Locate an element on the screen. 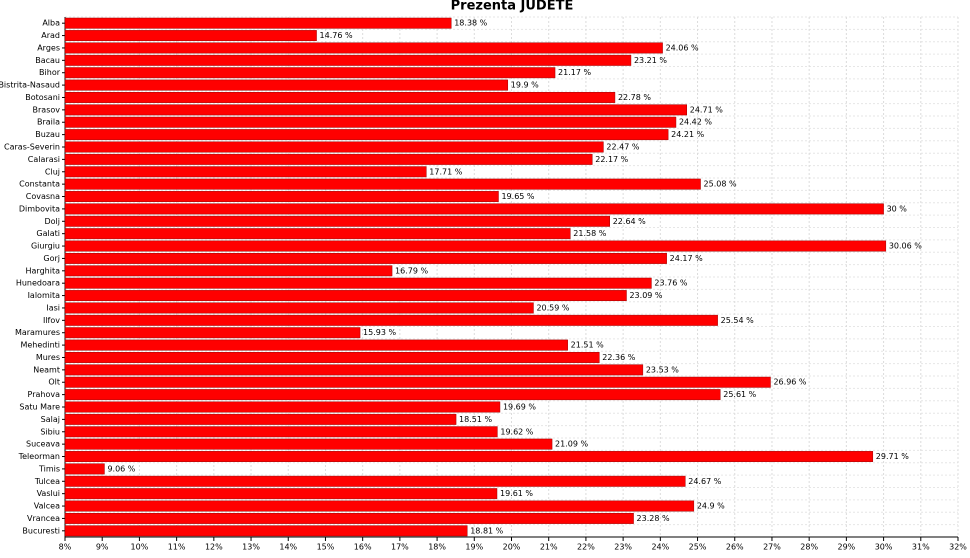 The image size is (970, 558). value-label: 22.47 % is located at coordinates (622, 147).